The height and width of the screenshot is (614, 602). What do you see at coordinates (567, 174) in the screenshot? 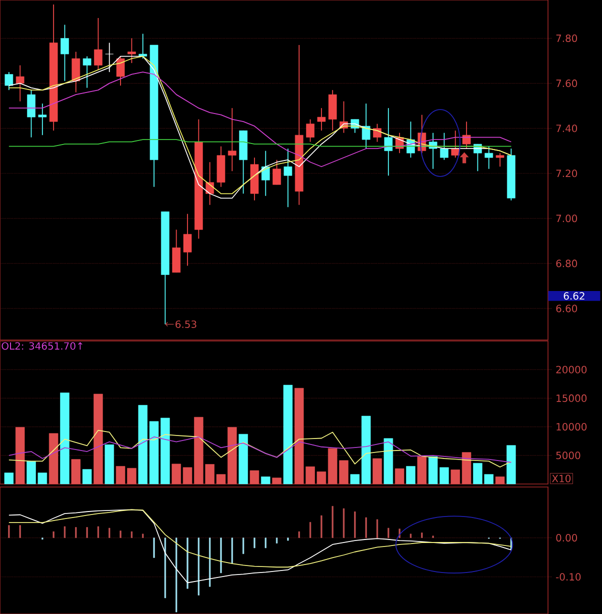
I see `y-tick-label: 7.20` at bounding box center [567, 174].